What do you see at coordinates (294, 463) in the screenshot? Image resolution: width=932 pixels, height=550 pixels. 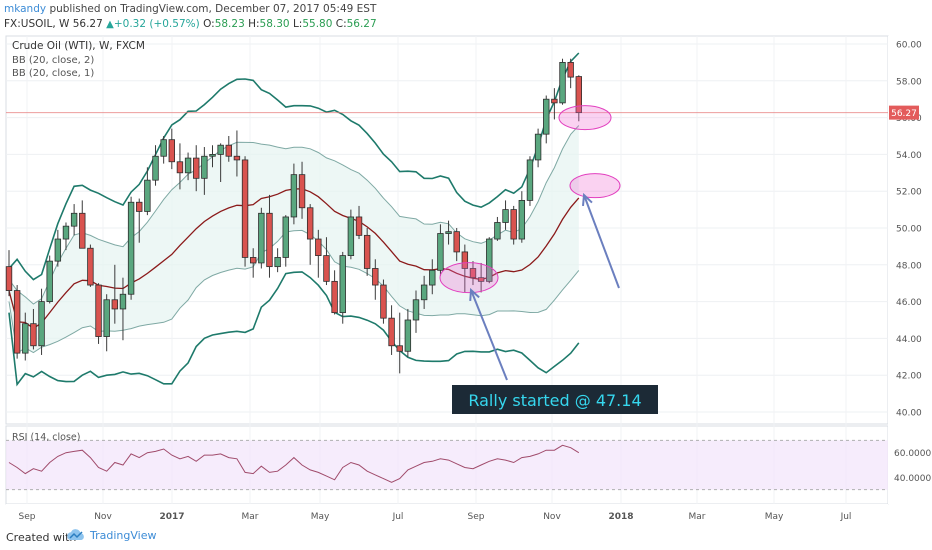 I see `rsi-line` at bounding box center [294, 463].